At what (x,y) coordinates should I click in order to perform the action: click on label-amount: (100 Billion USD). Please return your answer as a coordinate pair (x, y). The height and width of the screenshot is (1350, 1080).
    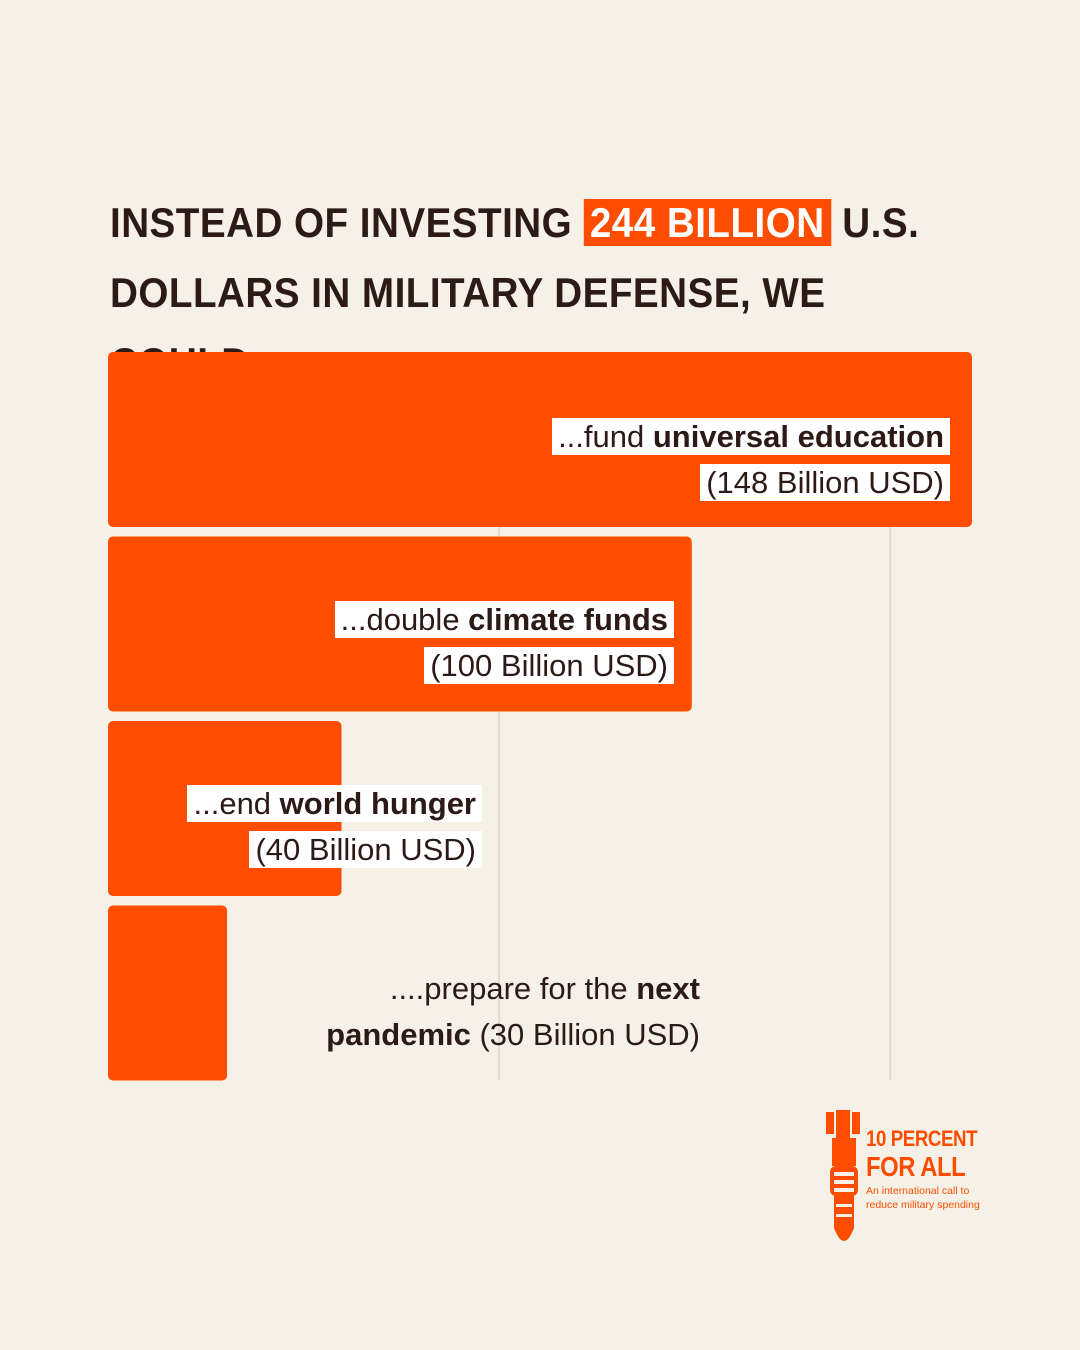
    Looking at the image, I should click on (549, 665).